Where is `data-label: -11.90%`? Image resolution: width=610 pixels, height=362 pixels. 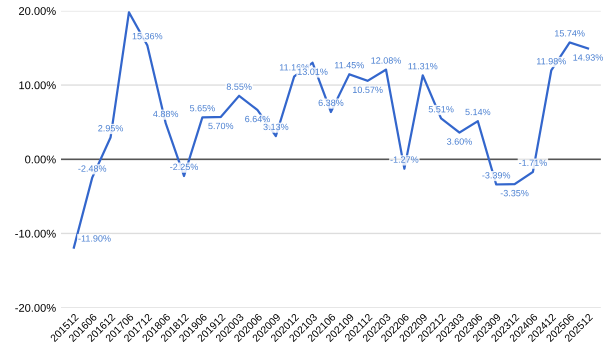
data-label: -11.90% is located at coordinates (94, 238).